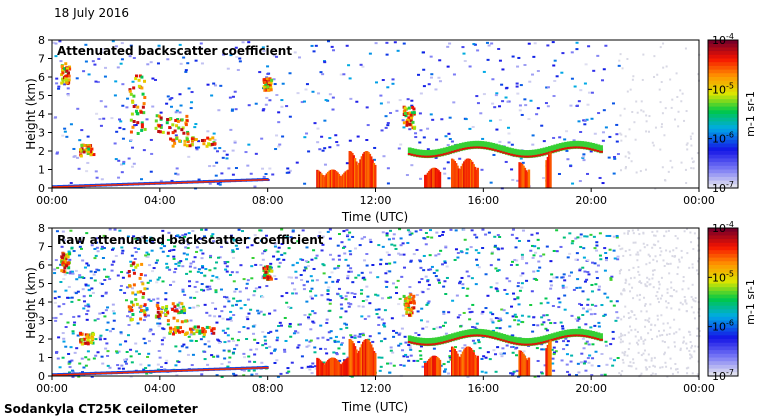 The width and height of the screenshot is (780, 420). Describe the element at coordinates (723, 39) in the screenshot. I see `colorbar-tick-label: 10-4` at that location.